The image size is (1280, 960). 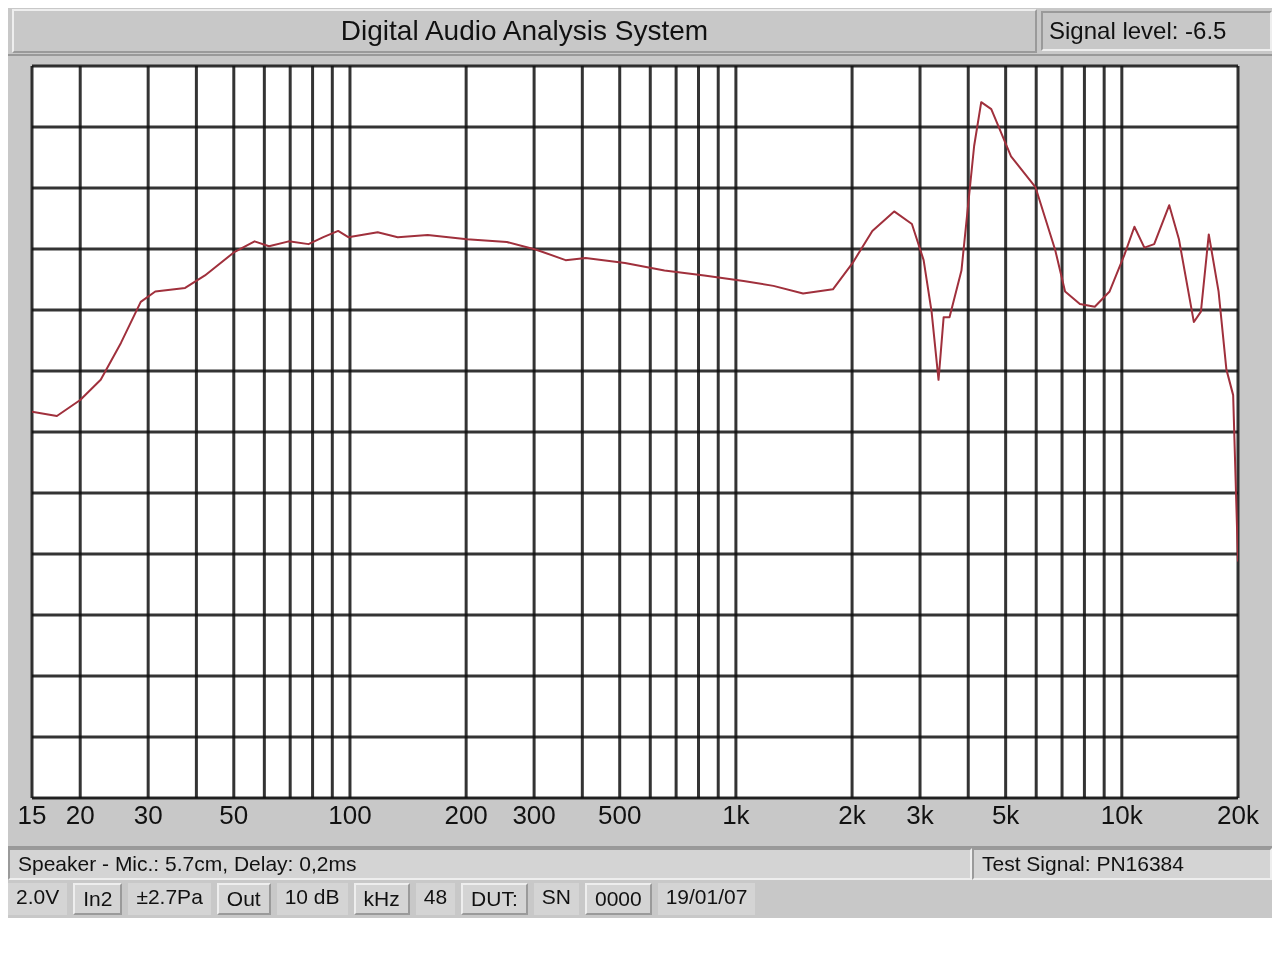 What do you see at coordinates (234, 815) in the screenshot?
I see `x-tick-label: 50` at bounding box center [234, 815].